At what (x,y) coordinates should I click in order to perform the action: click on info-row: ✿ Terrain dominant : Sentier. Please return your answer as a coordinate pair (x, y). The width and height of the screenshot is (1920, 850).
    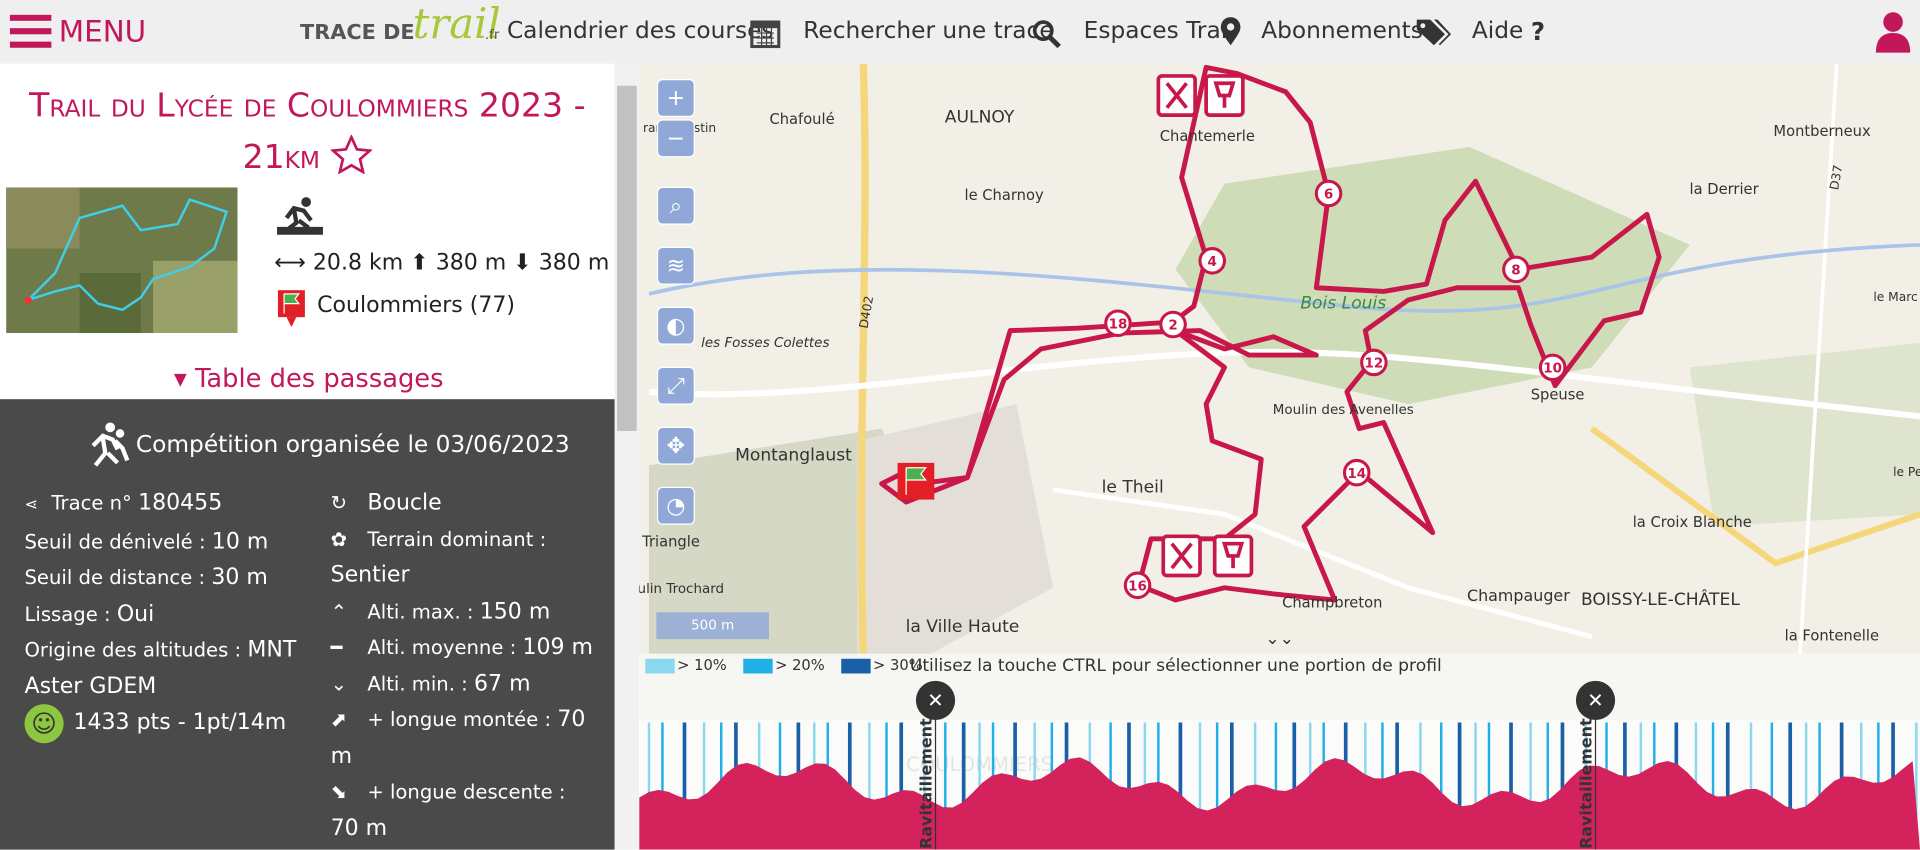
    Looking at the image, I should click on (462, 557).